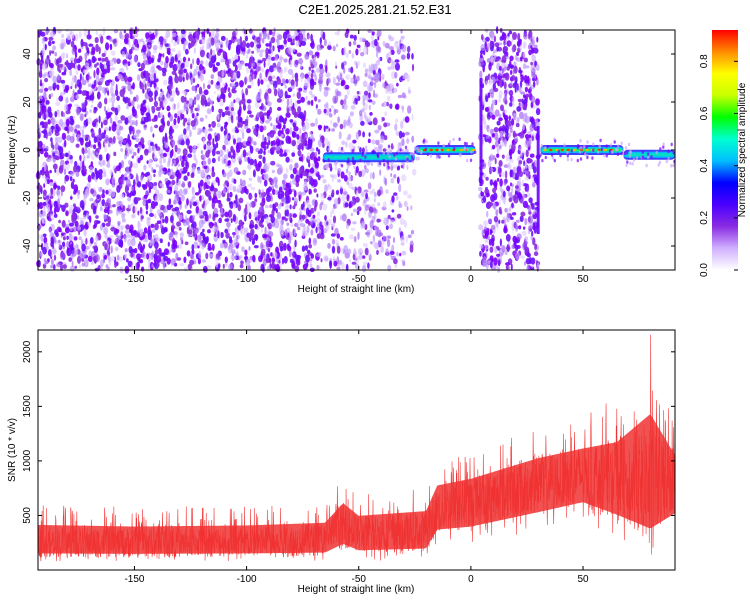 Image resolution: width=750 pixels, height=600 pixels. I want to click on chart-title: C2E1.2025.281.21.52.E31, so click(374, 9).